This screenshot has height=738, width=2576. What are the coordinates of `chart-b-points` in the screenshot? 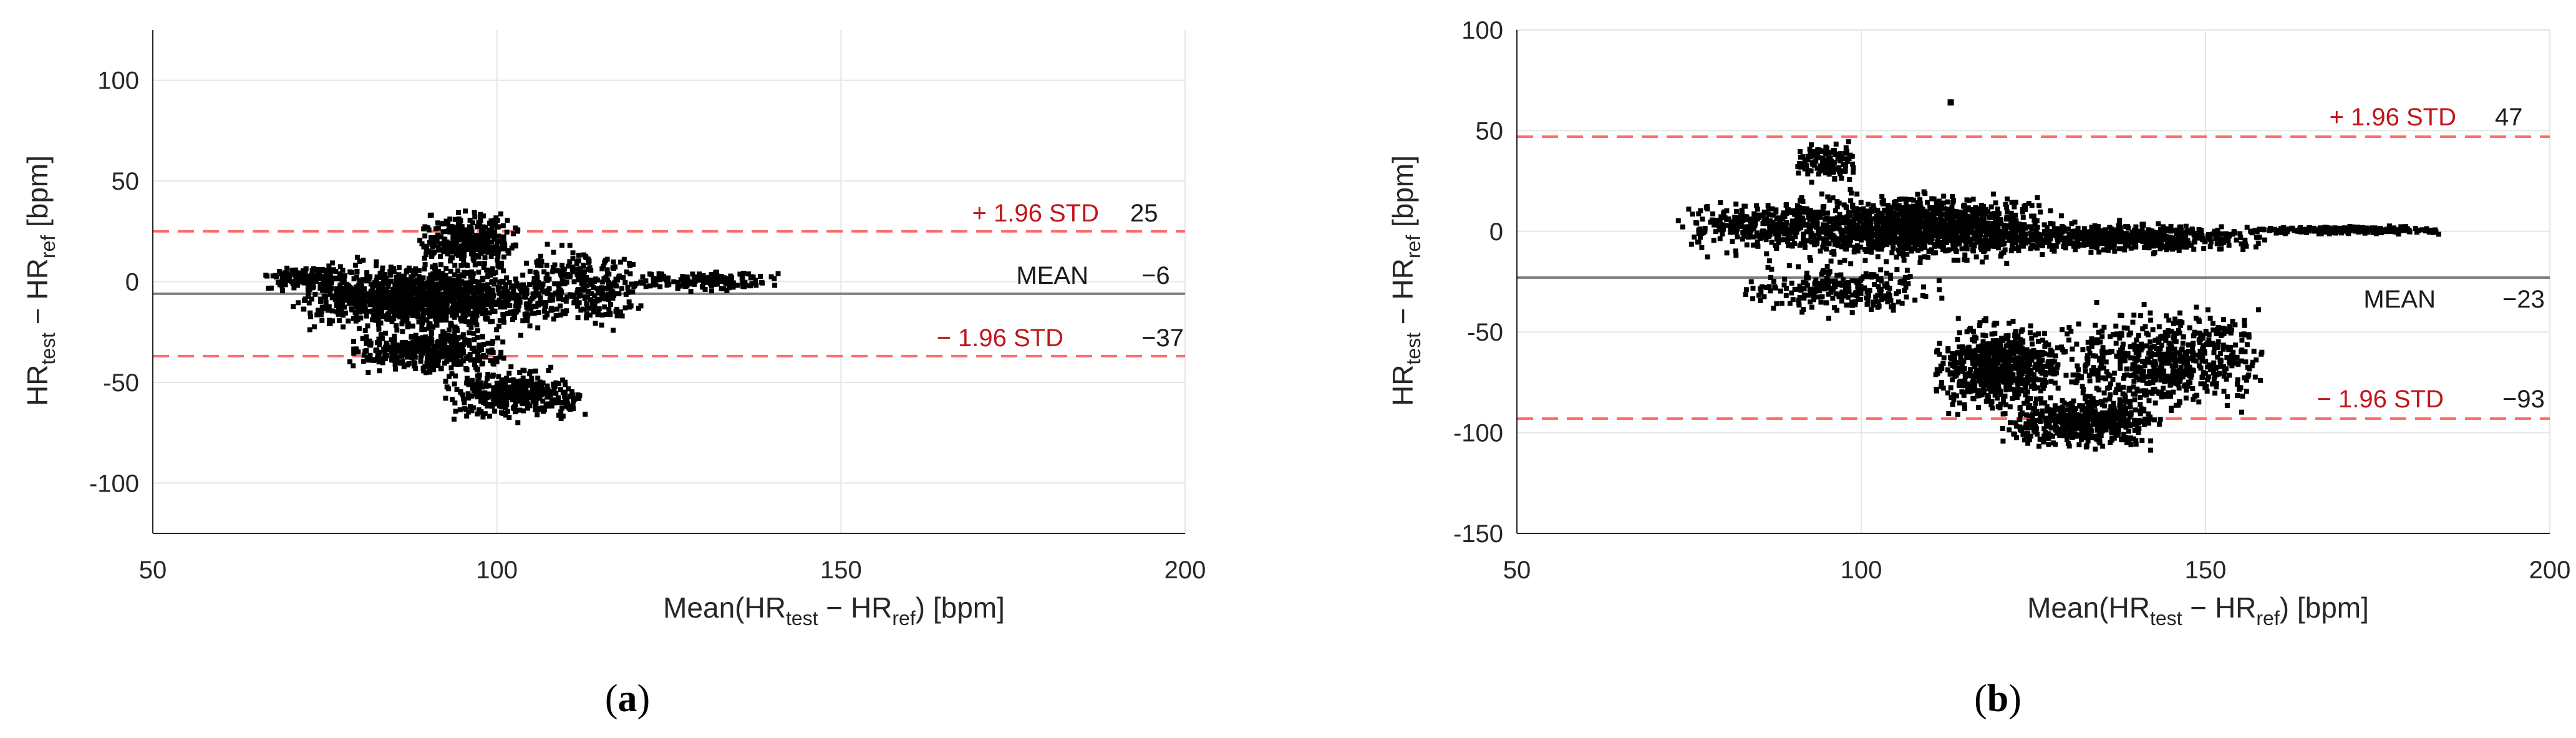 It's located at (2058, 276).